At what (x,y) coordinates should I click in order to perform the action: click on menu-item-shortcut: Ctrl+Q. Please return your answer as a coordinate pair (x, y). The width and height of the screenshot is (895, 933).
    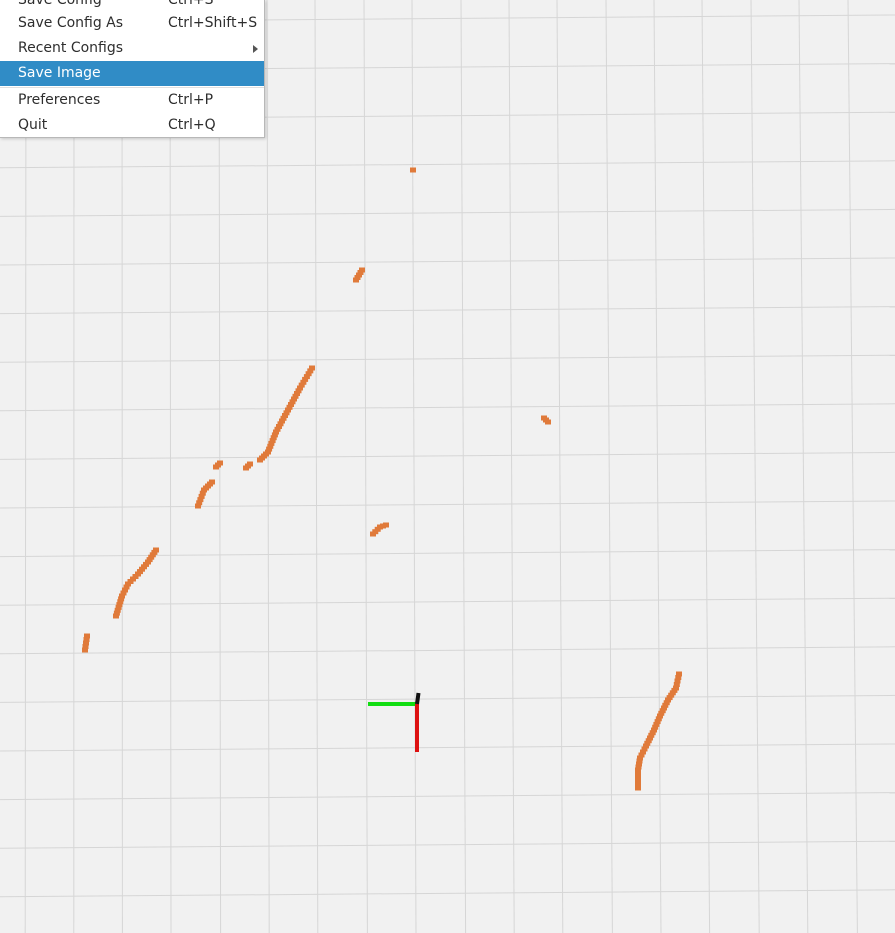
    Looking at the image, I should click on (192, 125).